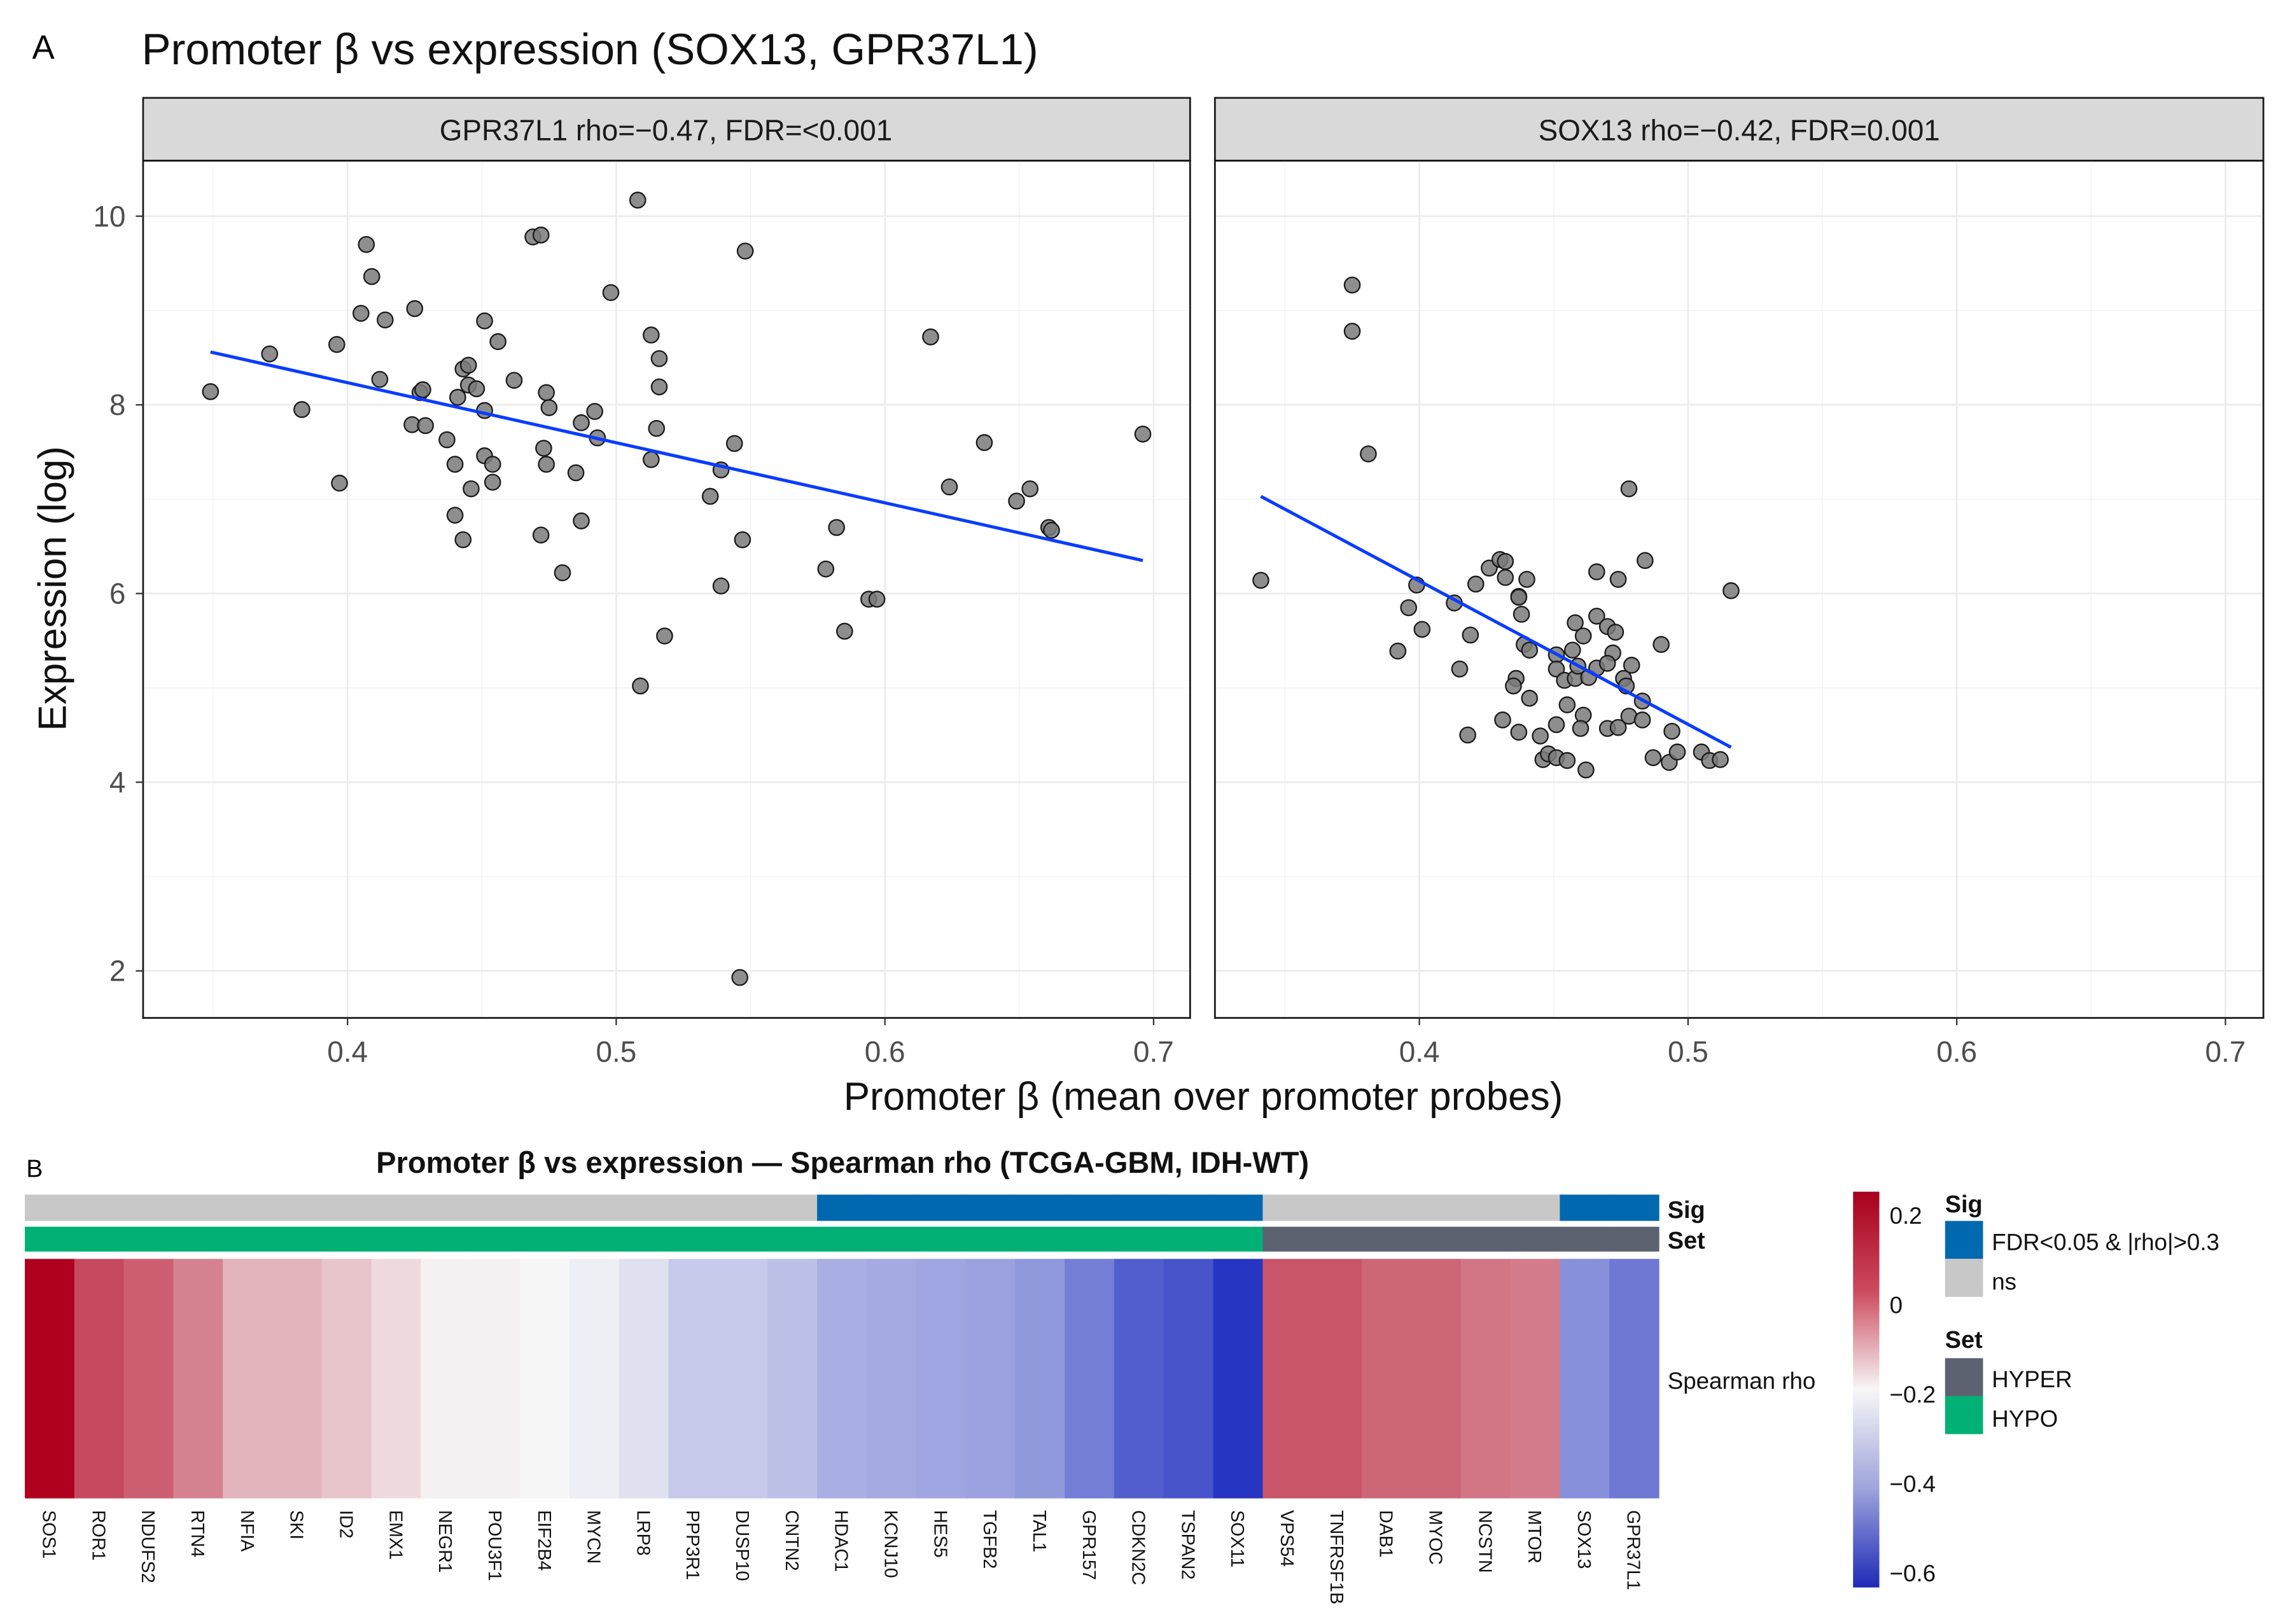  Describe the element at coordinates (98, 1535) in the screenshot. I see `gene-label: ROR1` at that location.